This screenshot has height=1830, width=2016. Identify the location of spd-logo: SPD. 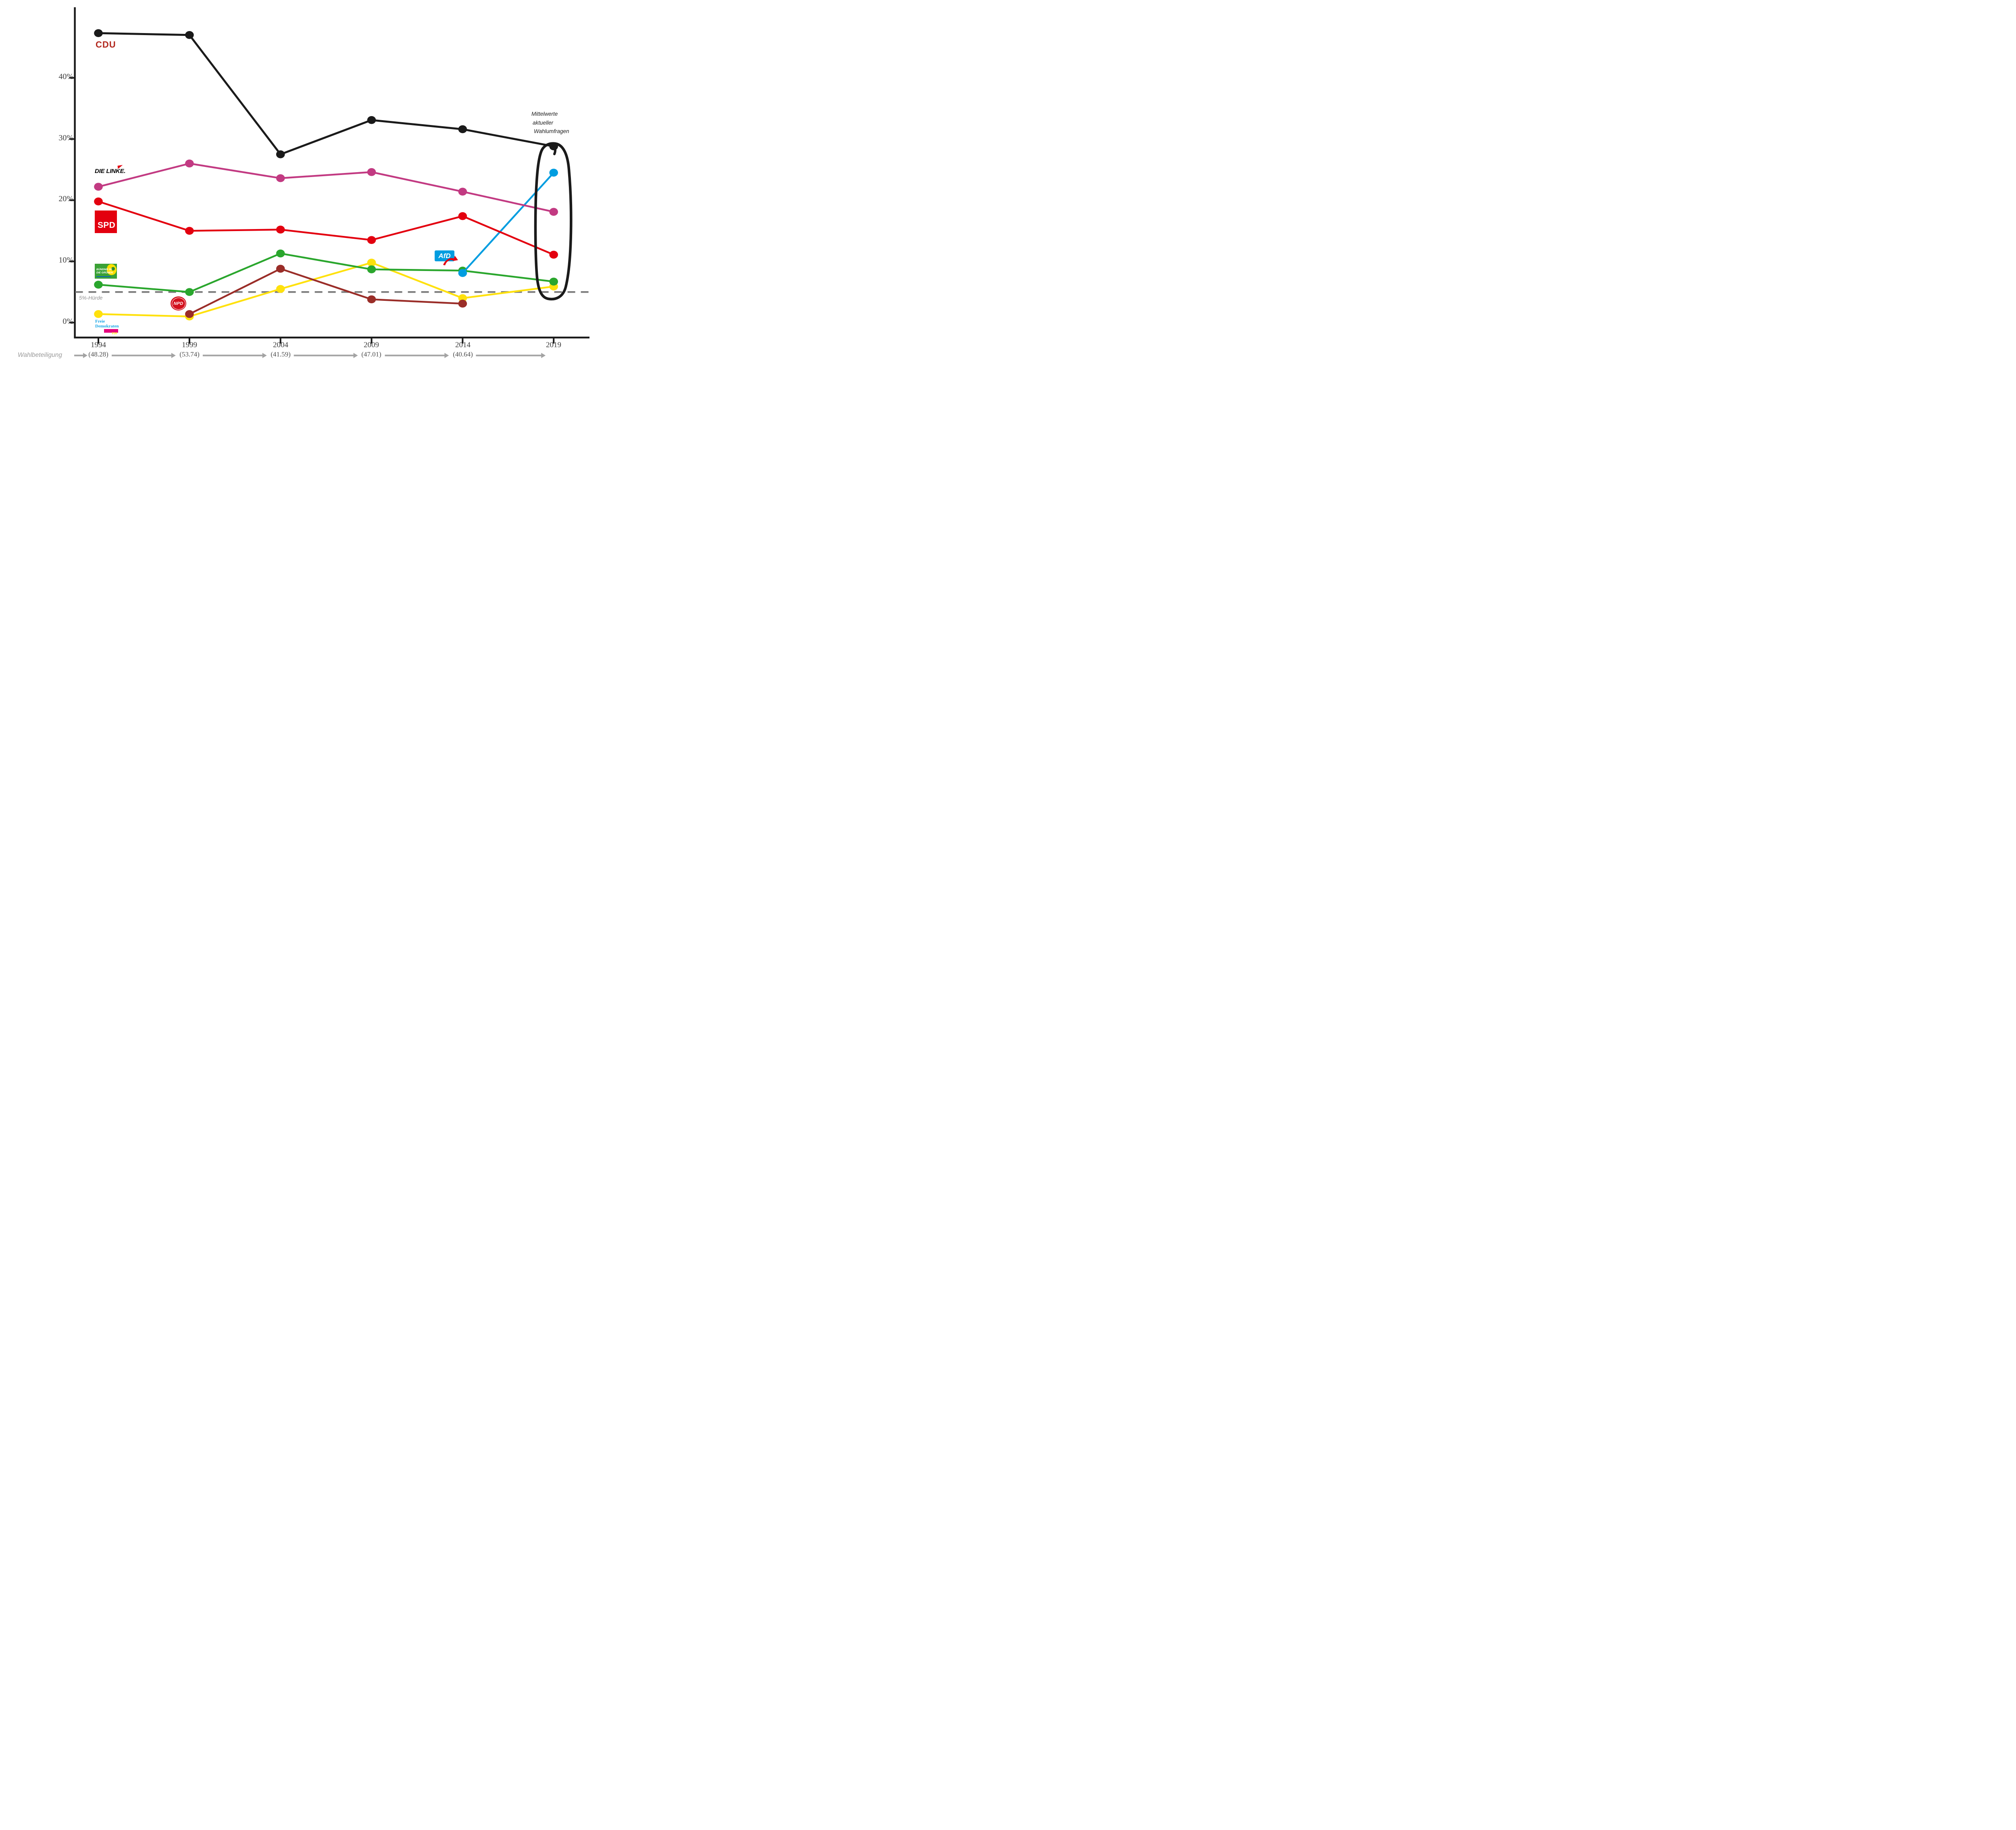
(106, 222).